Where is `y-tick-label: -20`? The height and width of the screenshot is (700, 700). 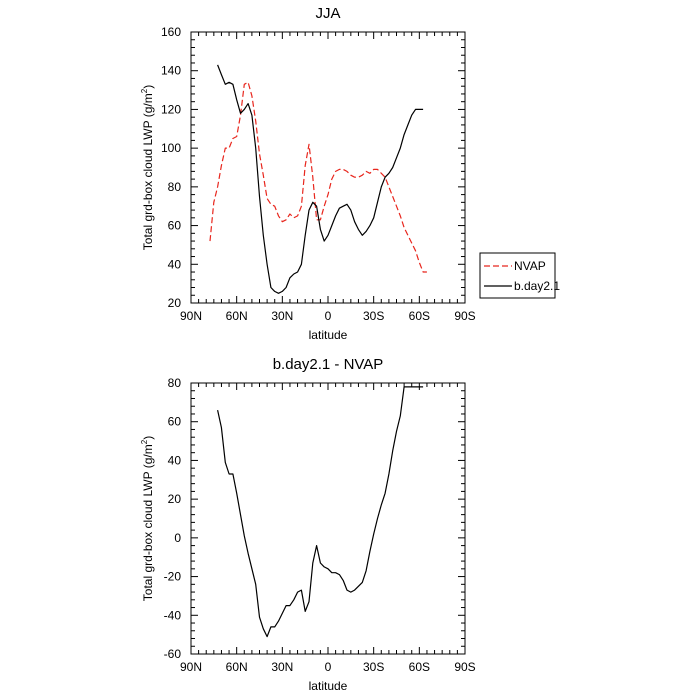
y-tick-label: -20 is located at coordinates (173, 577).